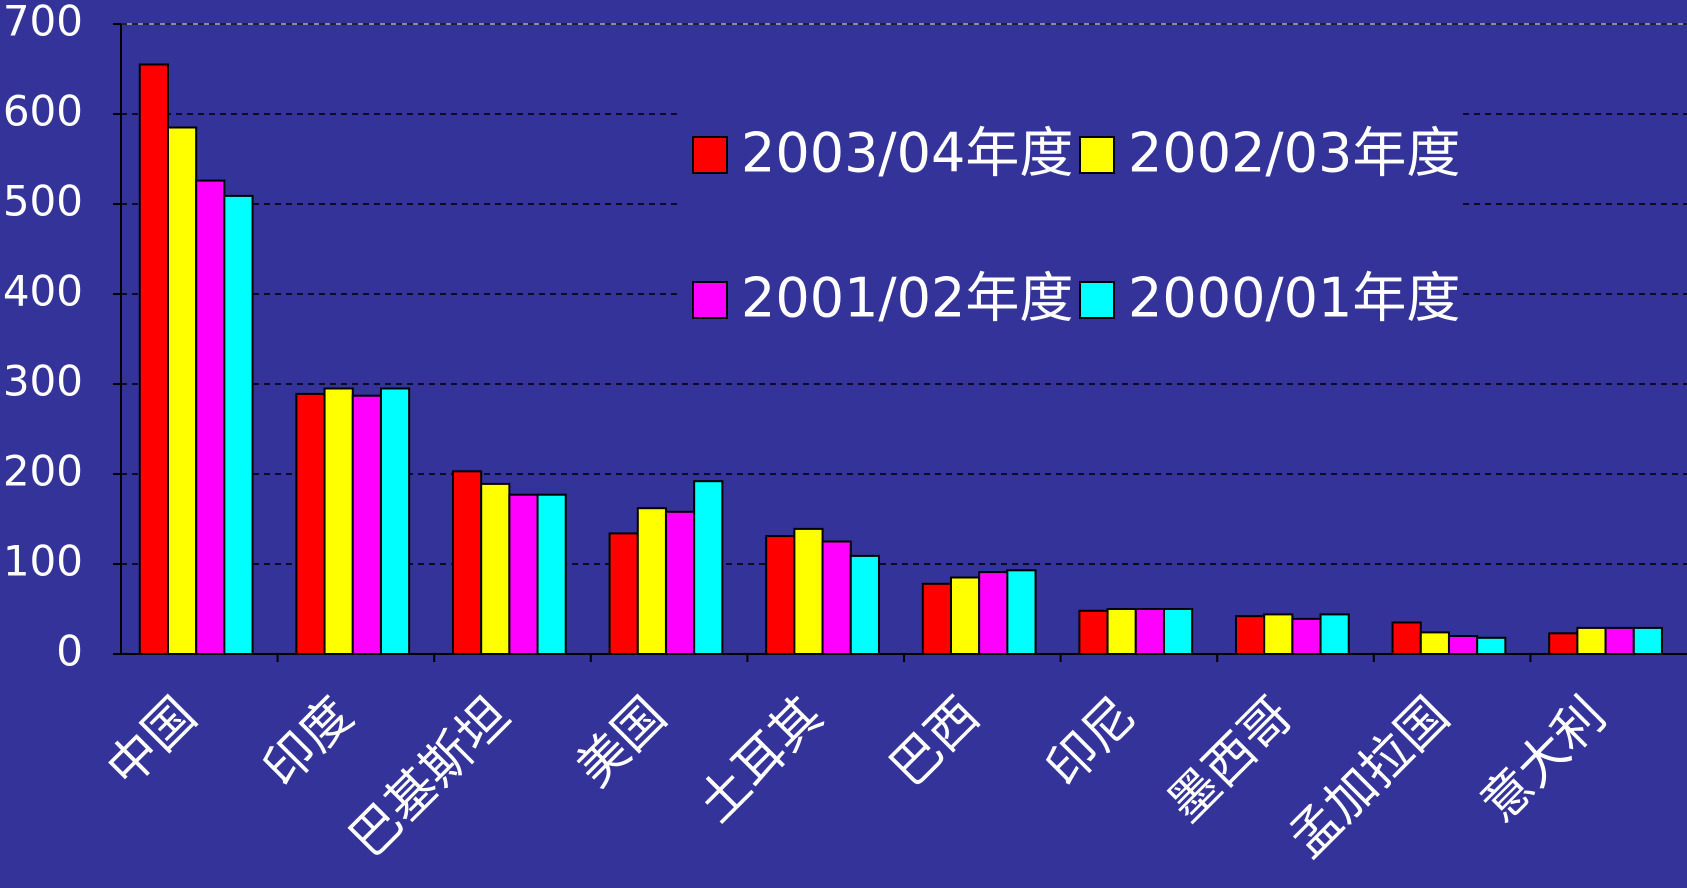 Image resolution: width=1687 pixels, height=888 pixels. Describe the element at coordinates (1543, 759) in the screenshot. I see `x-tick-label: 意大利` at that location.